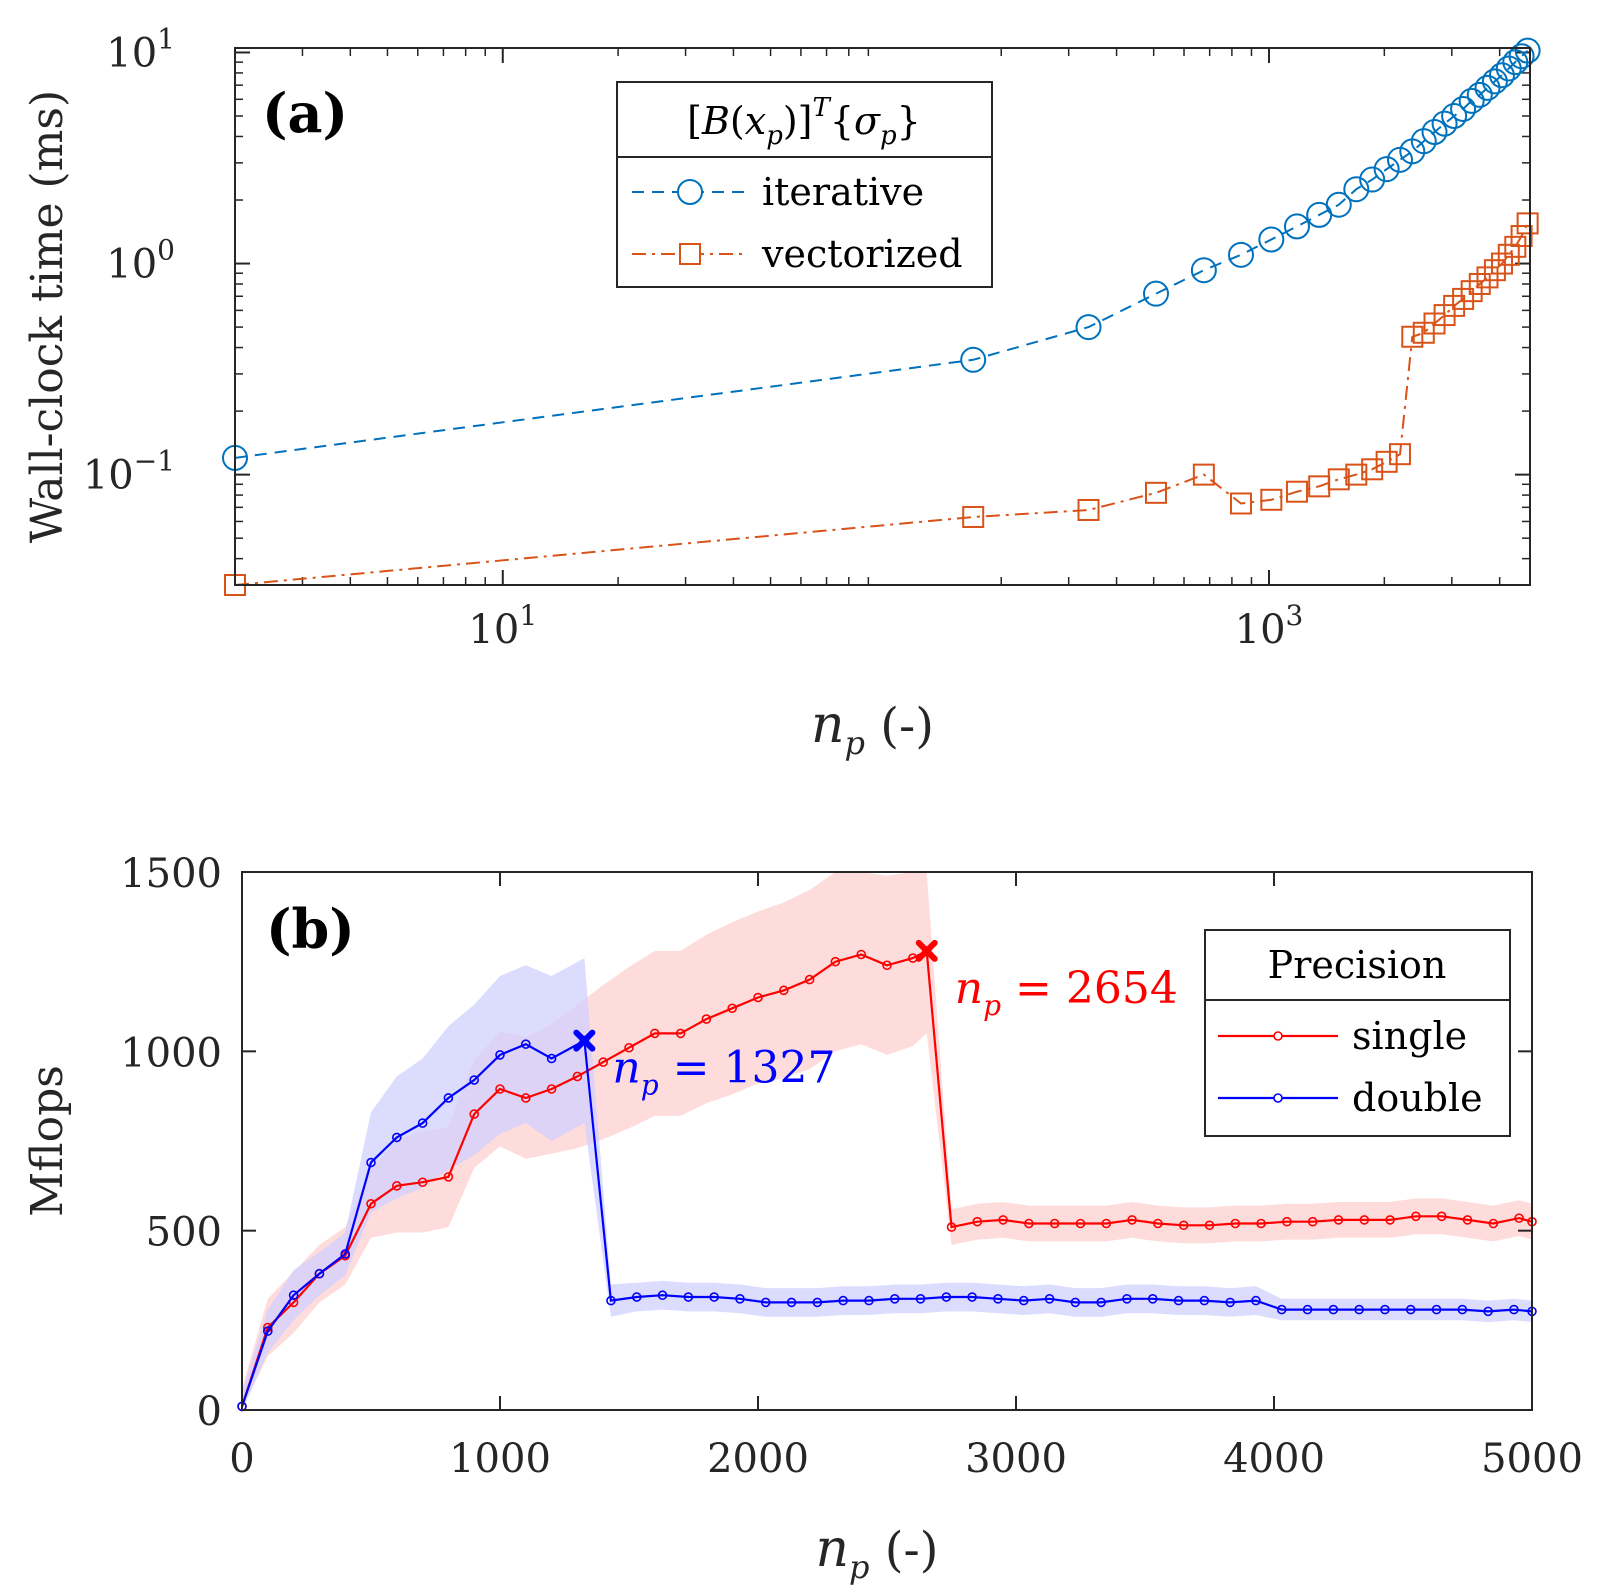 The height and width of the screenshot is (1589, 1600). What do you see at coordinates (926, 950) in the screenshot?
I see `peak-marker` at bounding box center [926, 950].